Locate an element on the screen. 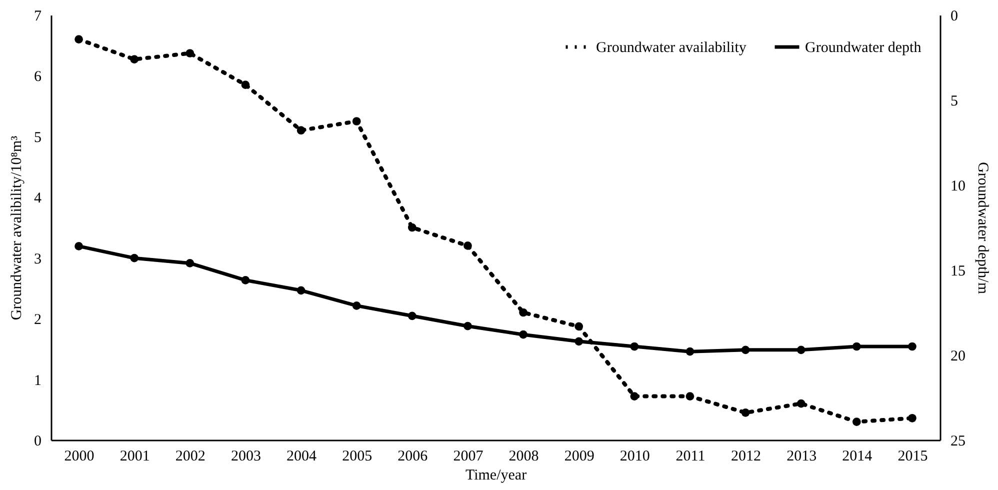  x-tick-label: 2013 is located at coordinates (801, 456).